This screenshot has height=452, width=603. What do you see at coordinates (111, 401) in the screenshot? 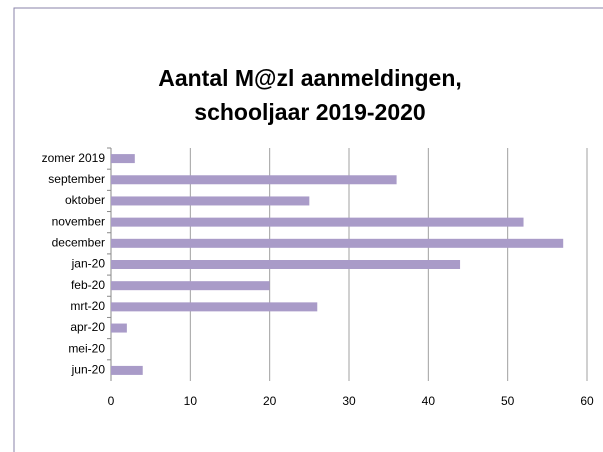
I see `x-tick-label: 0` at bounding box center [111, 401].